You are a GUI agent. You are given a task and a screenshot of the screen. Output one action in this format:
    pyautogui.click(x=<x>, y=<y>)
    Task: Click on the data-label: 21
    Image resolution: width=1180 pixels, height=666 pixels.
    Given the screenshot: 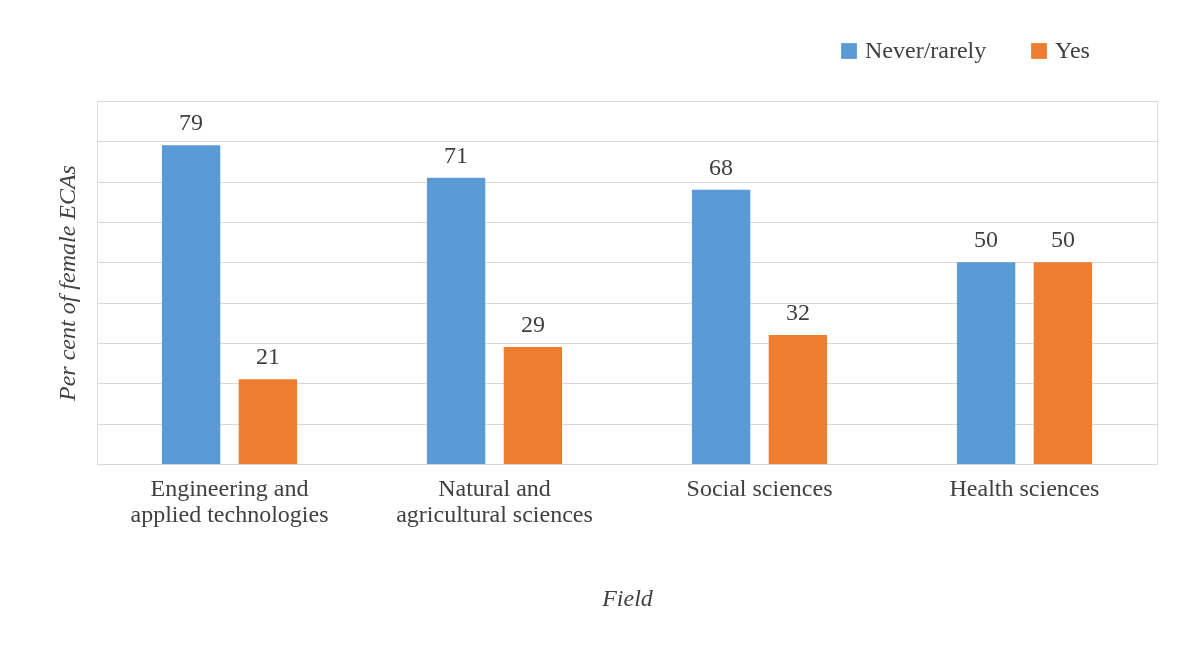 What is the action you would take?
    pyautogui.click(x=267, y=356)
    